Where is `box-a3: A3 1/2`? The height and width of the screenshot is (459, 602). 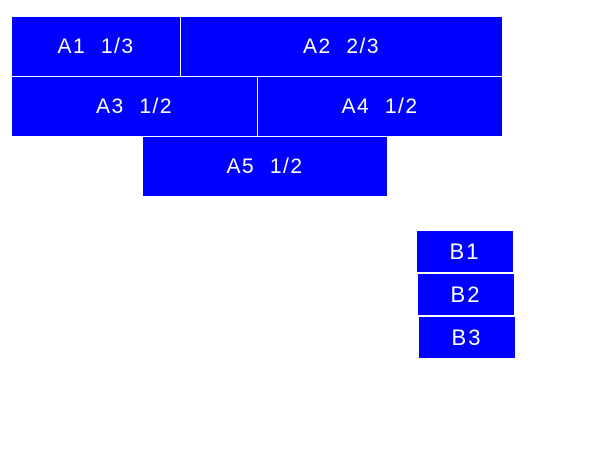
box-a3: A3 1/2 is located at coordinates (134, 106).